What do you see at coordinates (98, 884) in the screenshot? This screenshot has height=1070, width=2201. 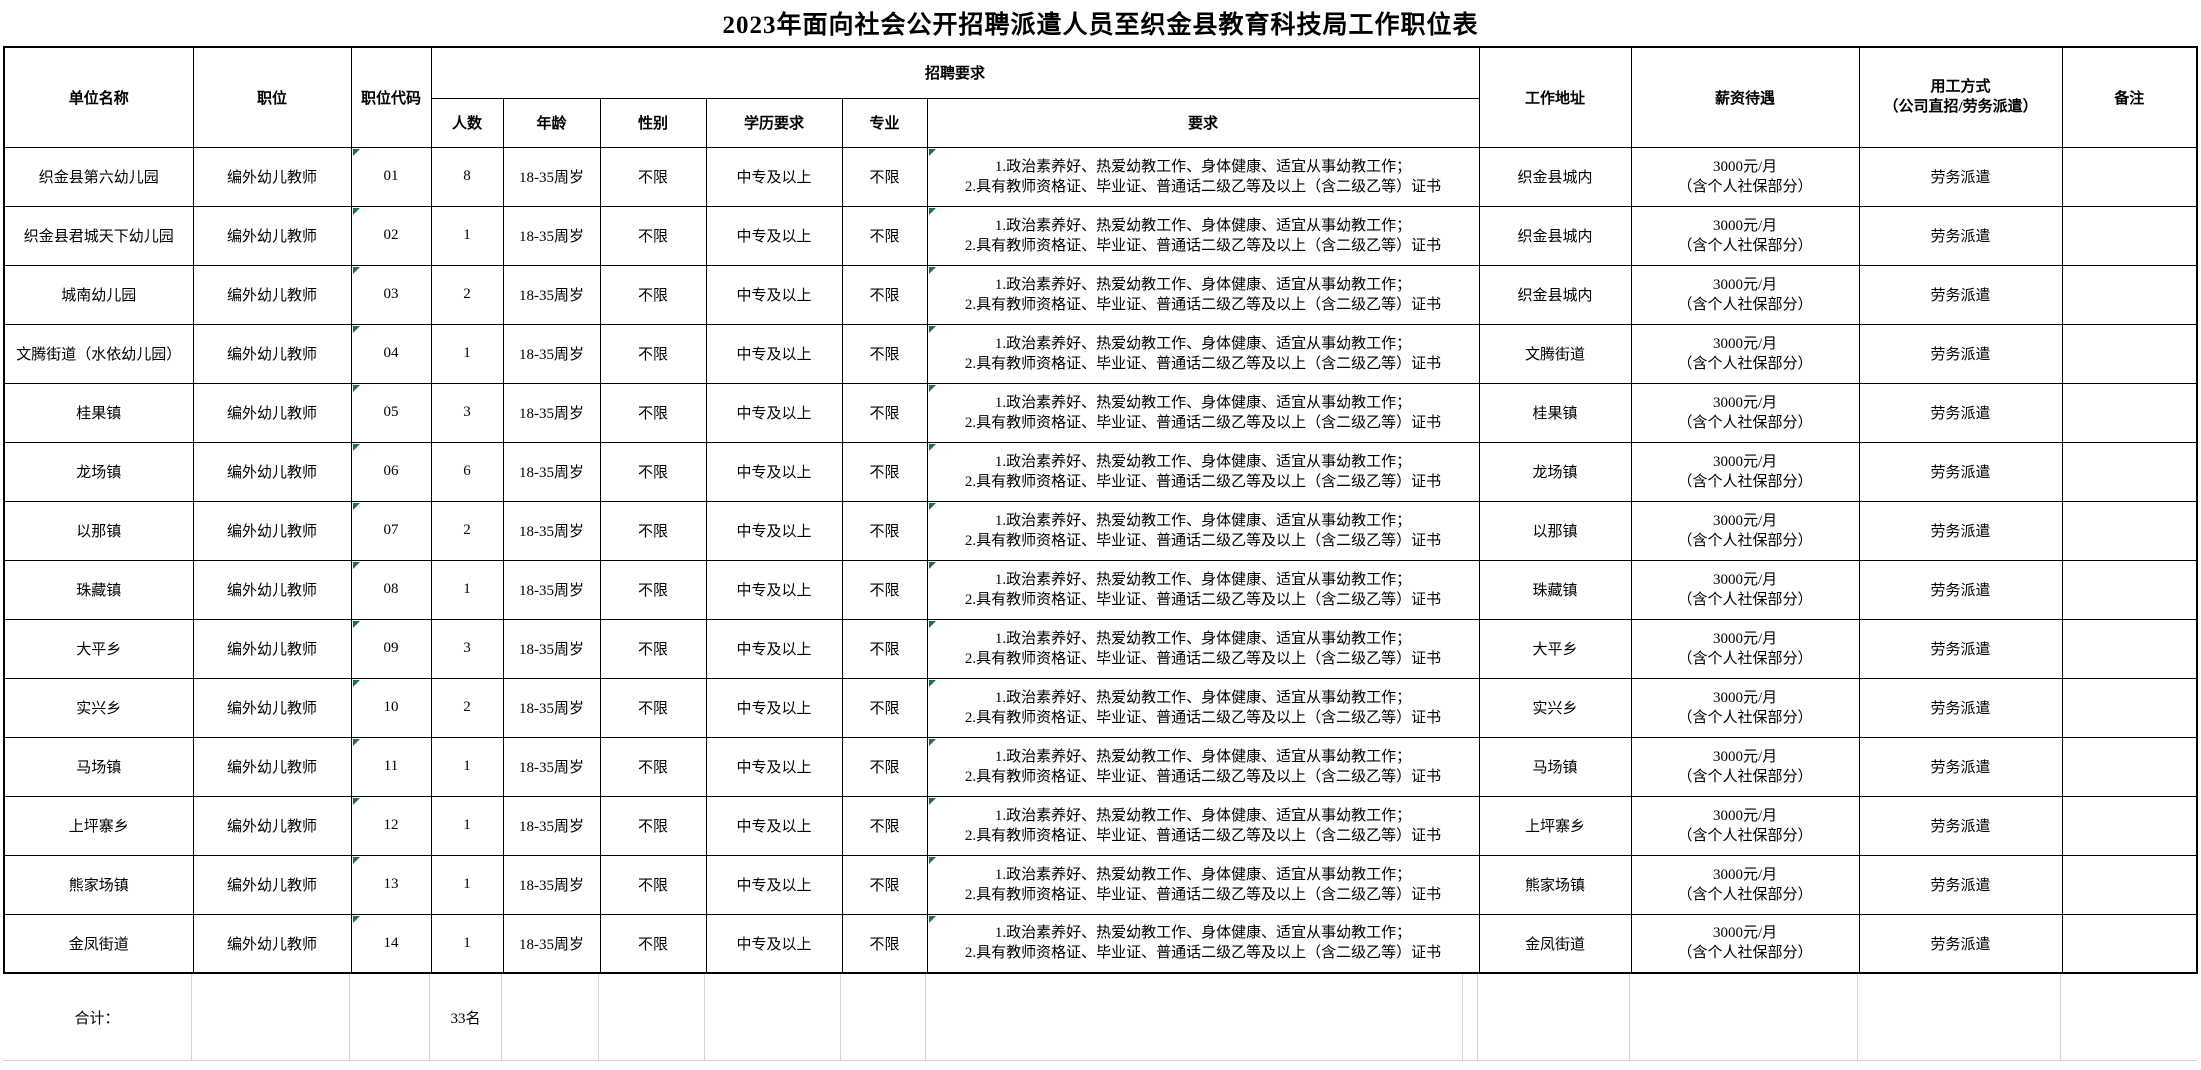 I see `cell-unit: 熊家场镇` at bounding box center [98, 884].